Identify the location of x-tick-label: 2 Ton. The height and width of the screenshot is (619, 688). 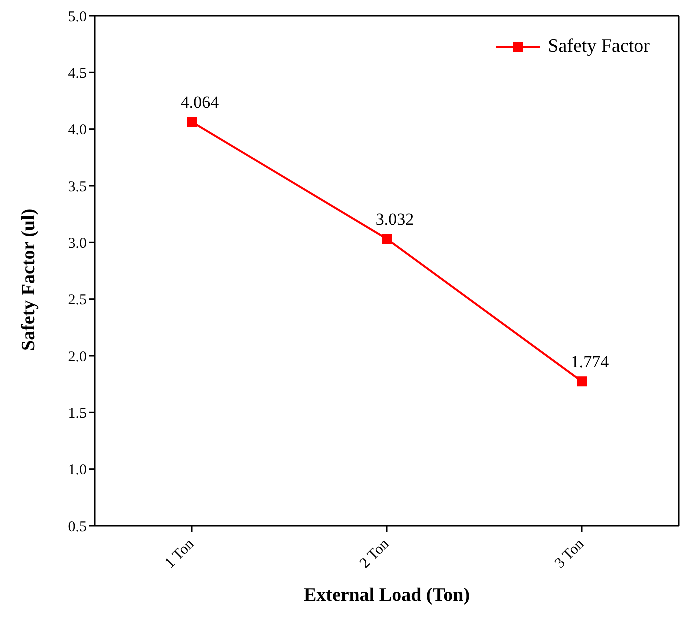
(375, 554).